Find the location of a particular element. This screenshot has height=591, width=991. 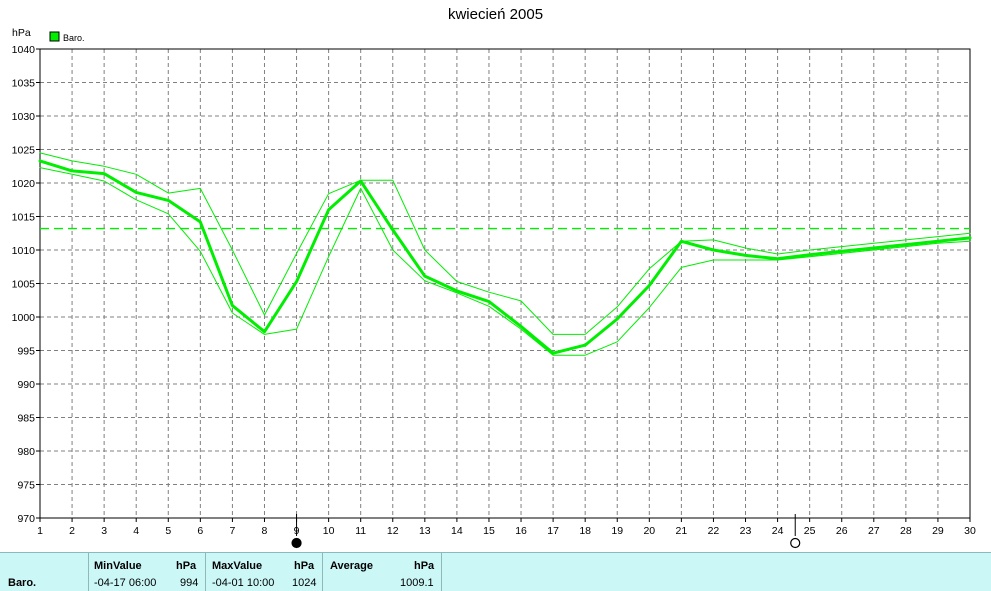

legend-swatch-baro is located at coordinates (54, 36).